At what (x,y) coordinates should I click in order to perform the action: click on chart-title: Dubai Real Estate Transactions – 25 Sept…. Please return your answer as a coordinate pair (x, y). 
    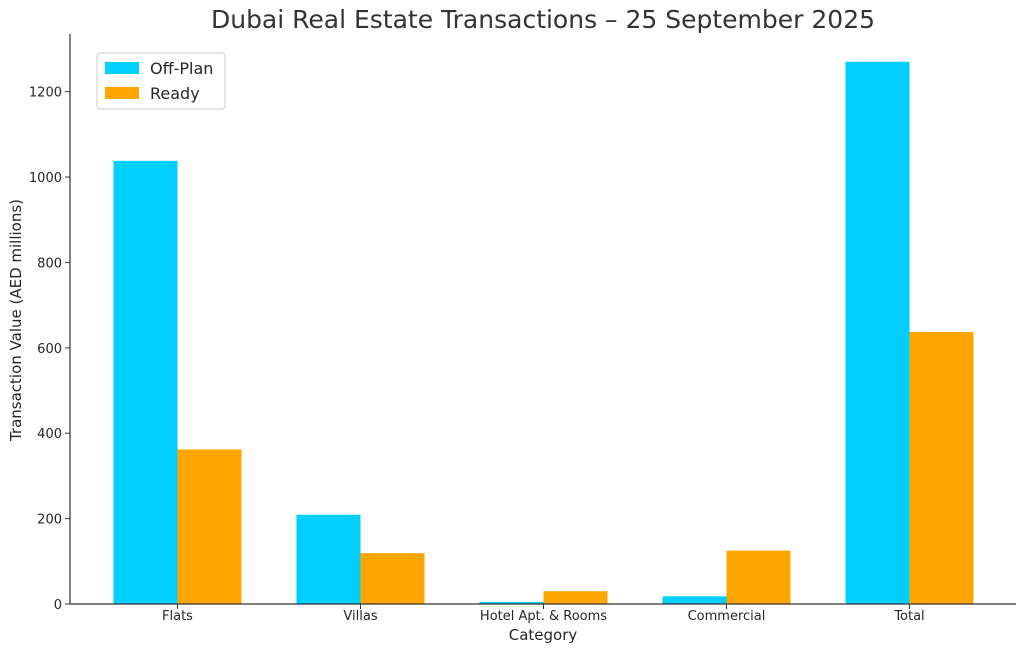
    Looking at the image, I should click on (543, 19).